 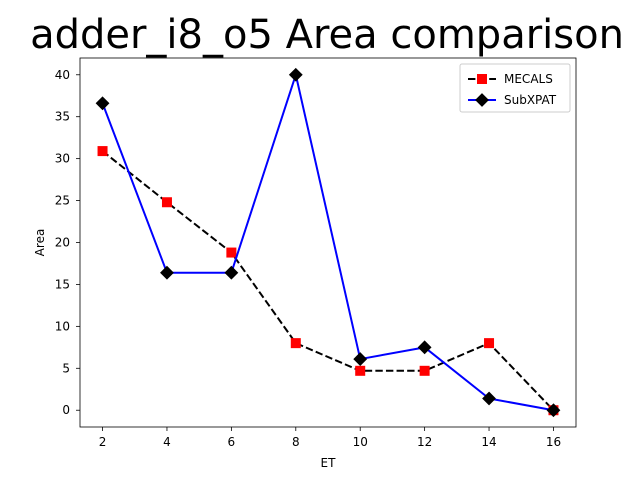 What do you see at coordinates (66, 368) in the screenshot?
I see `y-tick-label: 5` at bounding box center [66, 368].